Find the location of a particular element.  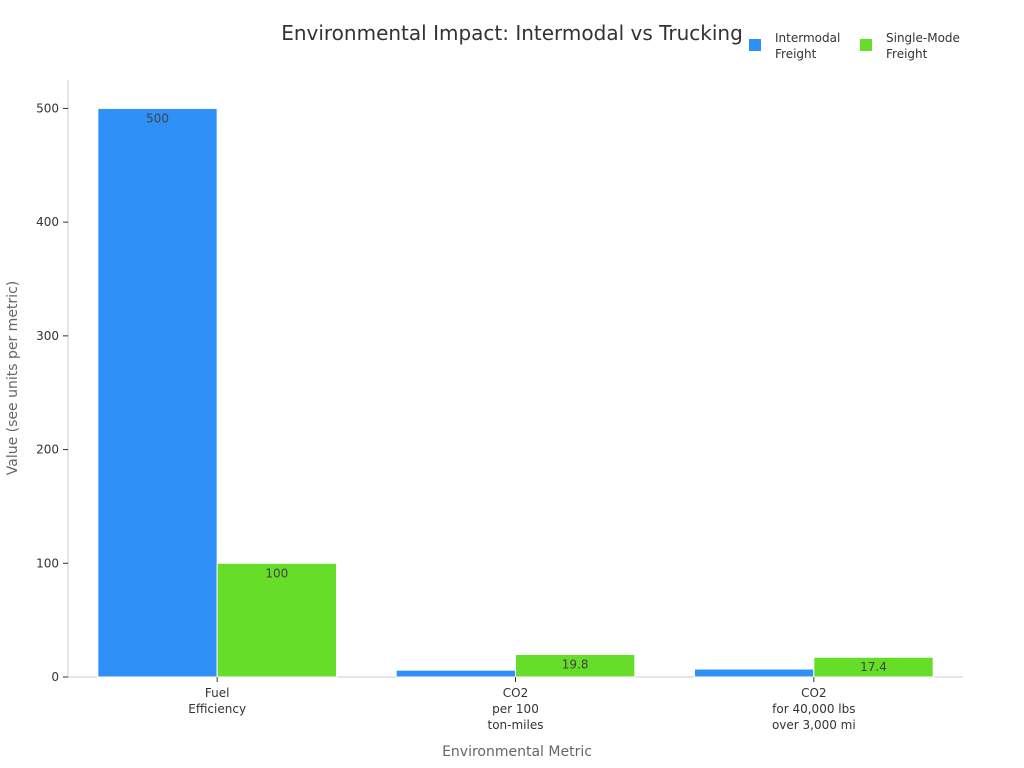

legend-label: Intermodal Freight is located at coordinates (807, 46).